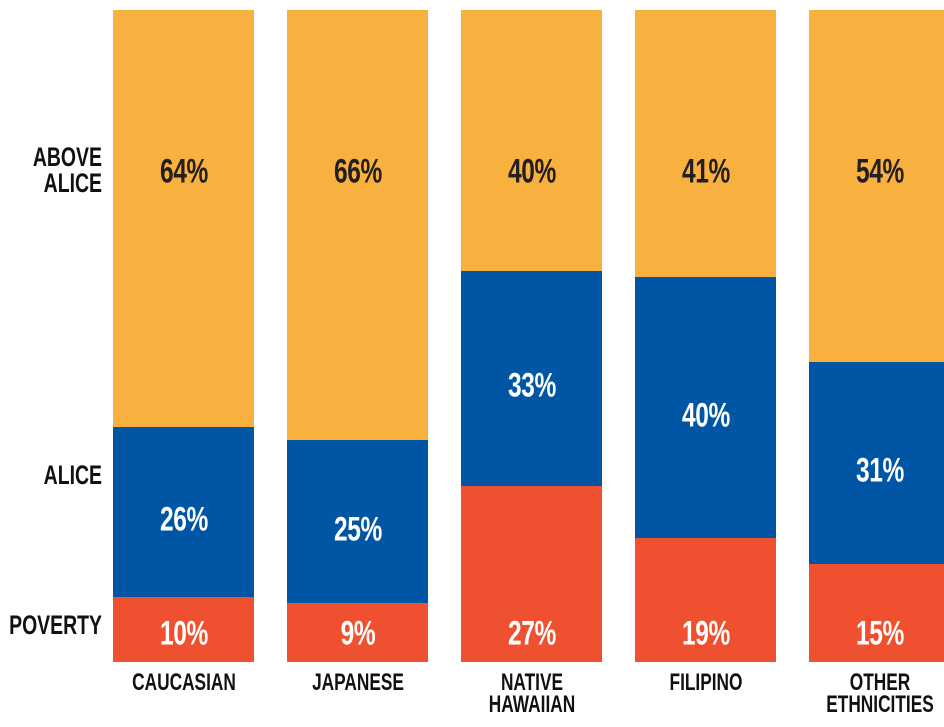 Image resolution: width=944 pixels, height=727 pixels. Describe the element at coordinates (357, 529) in the screenshot. I see `value-label: 25%` at that location.